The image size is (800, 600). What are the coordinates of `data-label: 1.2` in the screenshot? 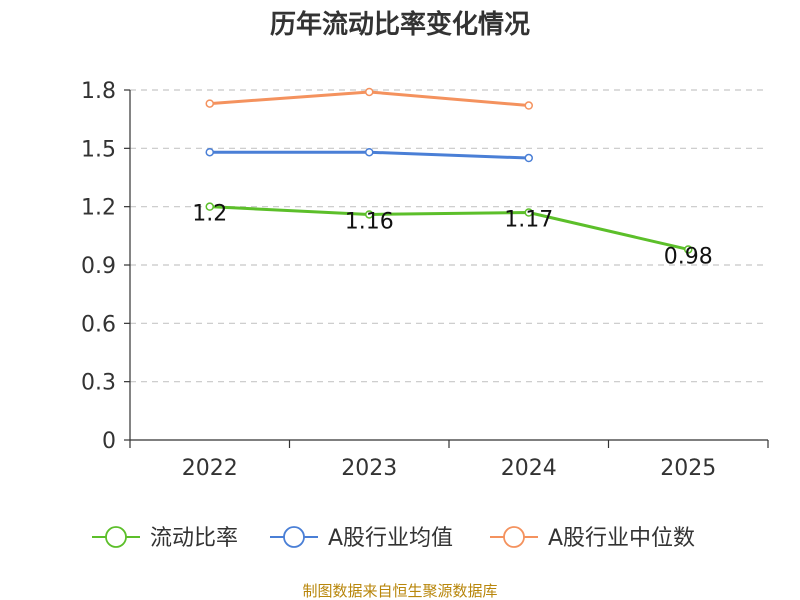 It's located at (209, 214).